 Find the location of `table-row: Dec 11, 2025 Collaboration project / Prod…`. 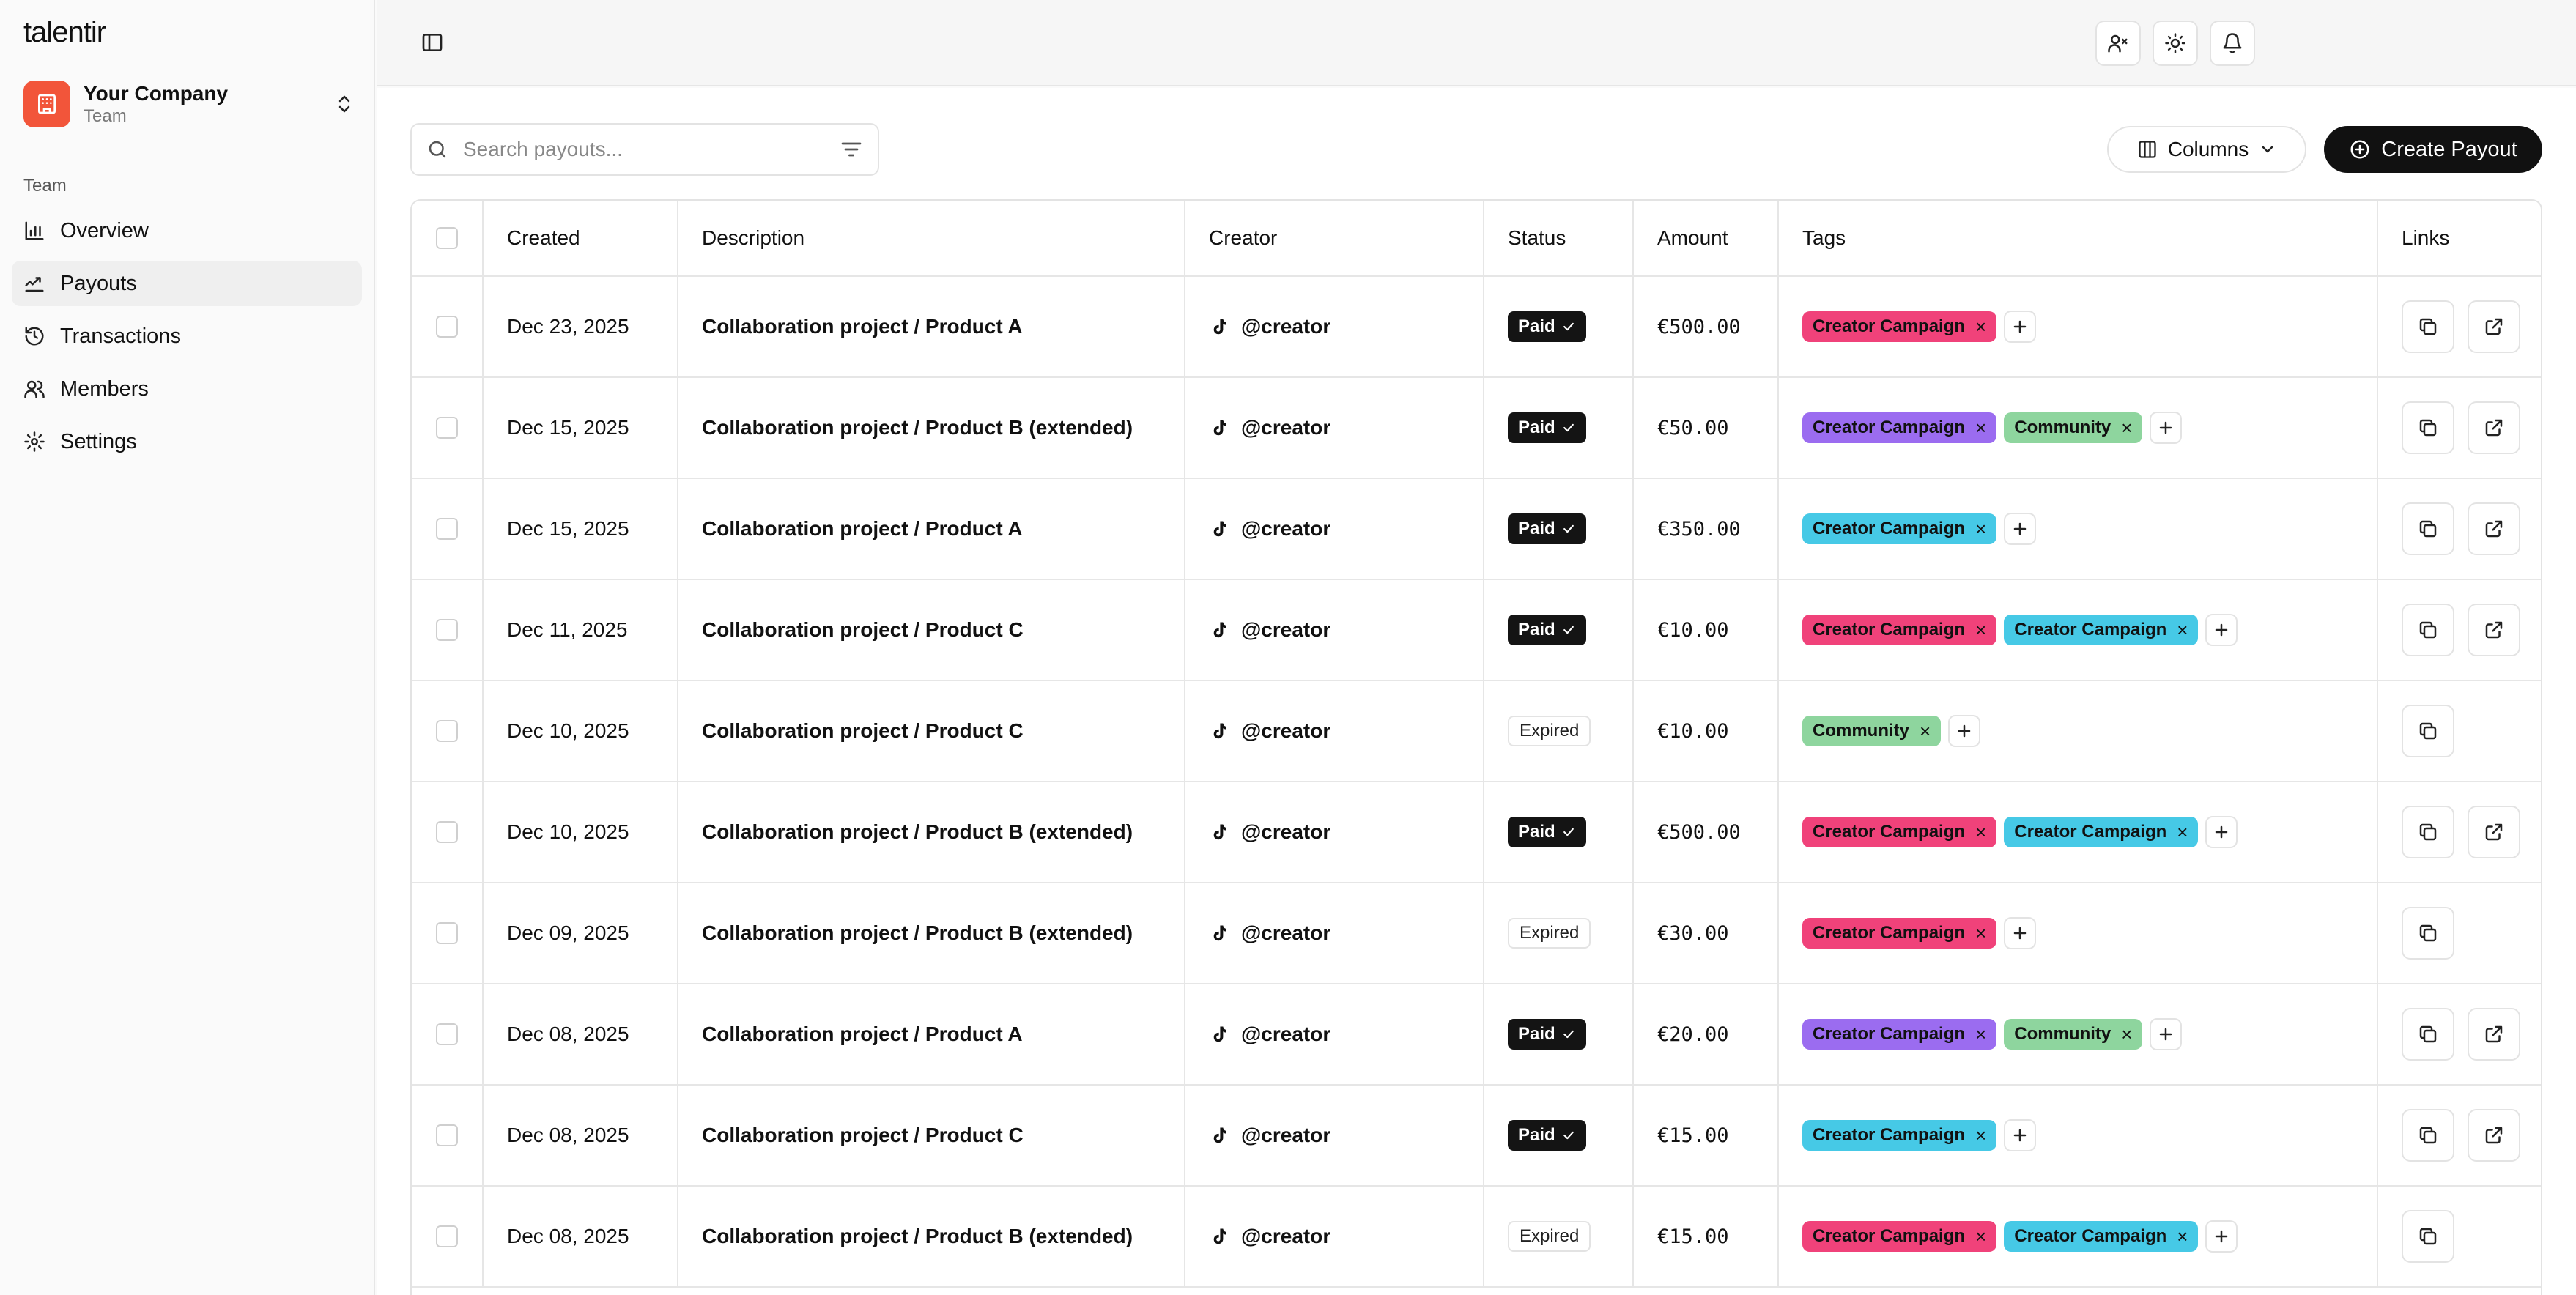

table-row: Dec 11, 2025 Collaboration project / Prod… is located at coordinates (1476, 630).